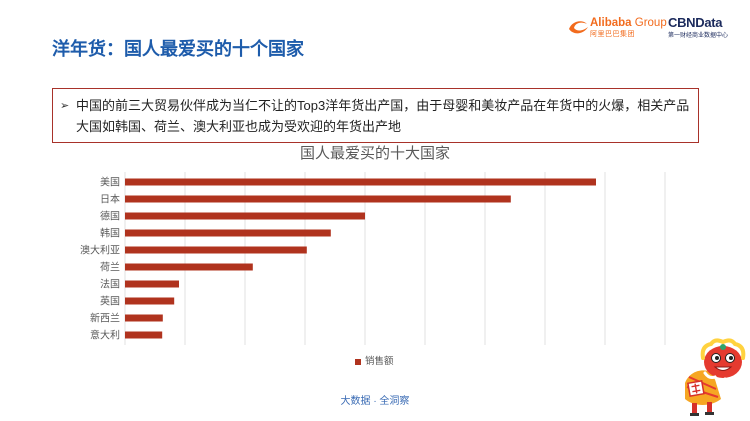 The width and height of the screenshot is (750, 421). I want to click on alibaba-logo: Alibaba Group 阿里巴巴集团, so click(617, 29).